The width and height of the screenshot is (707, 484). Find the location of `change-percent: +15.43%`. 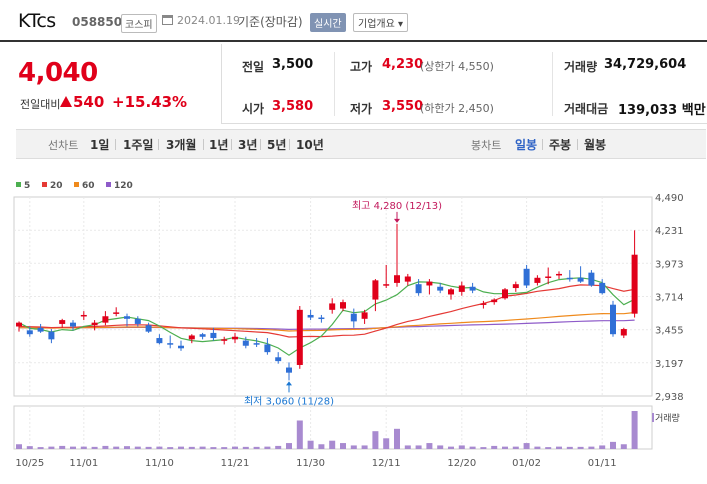

change-percent: +15.43% is located at coordinates (150, 102).